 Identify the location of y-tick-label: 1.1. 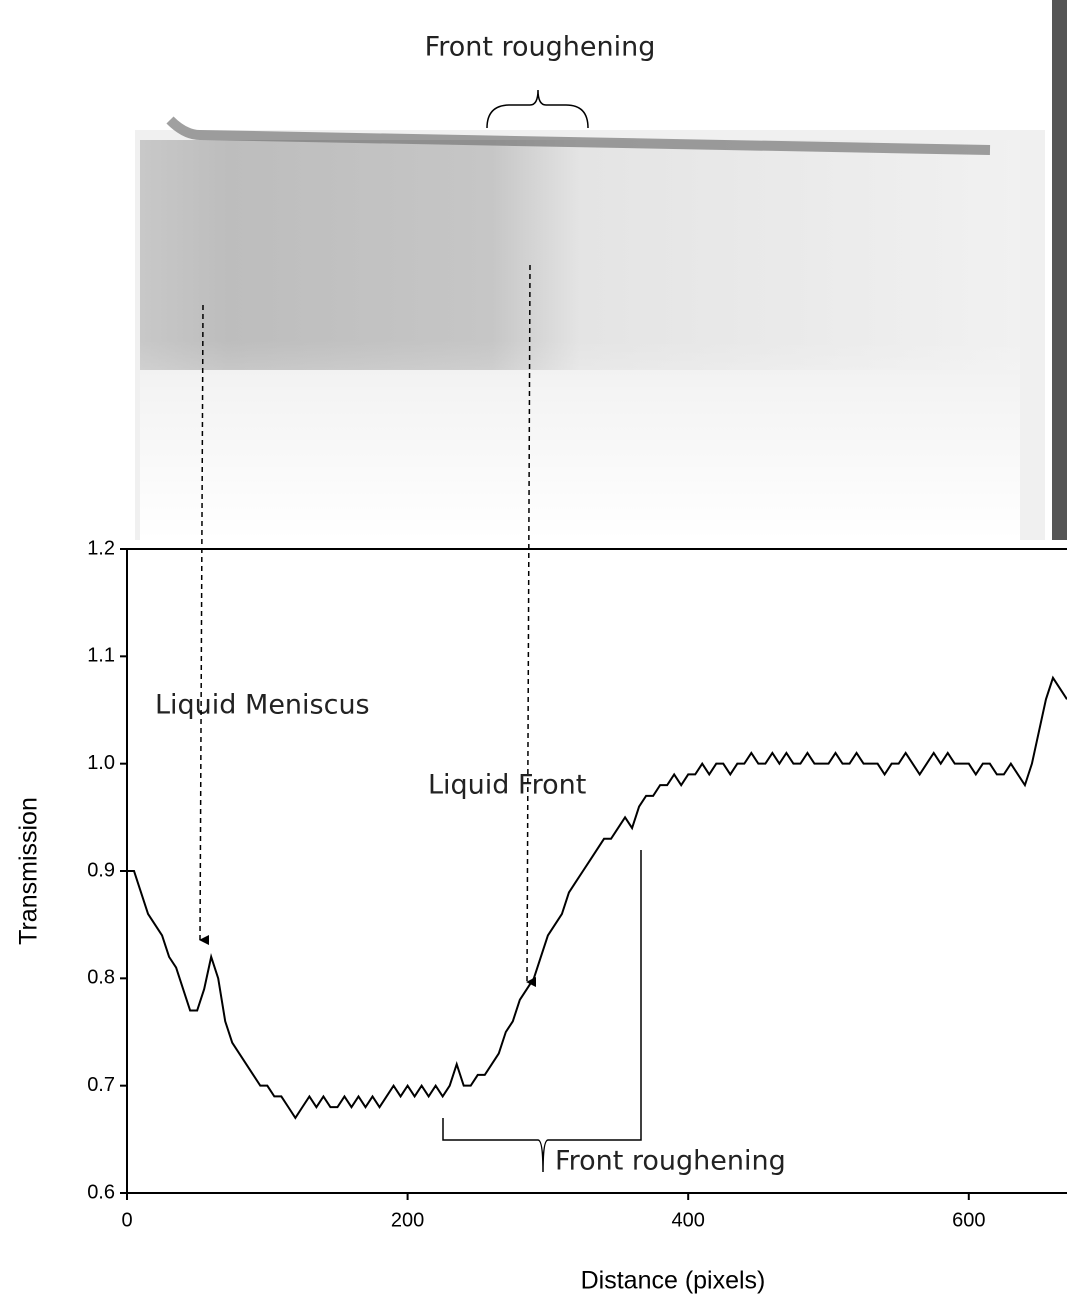
(101, 656).